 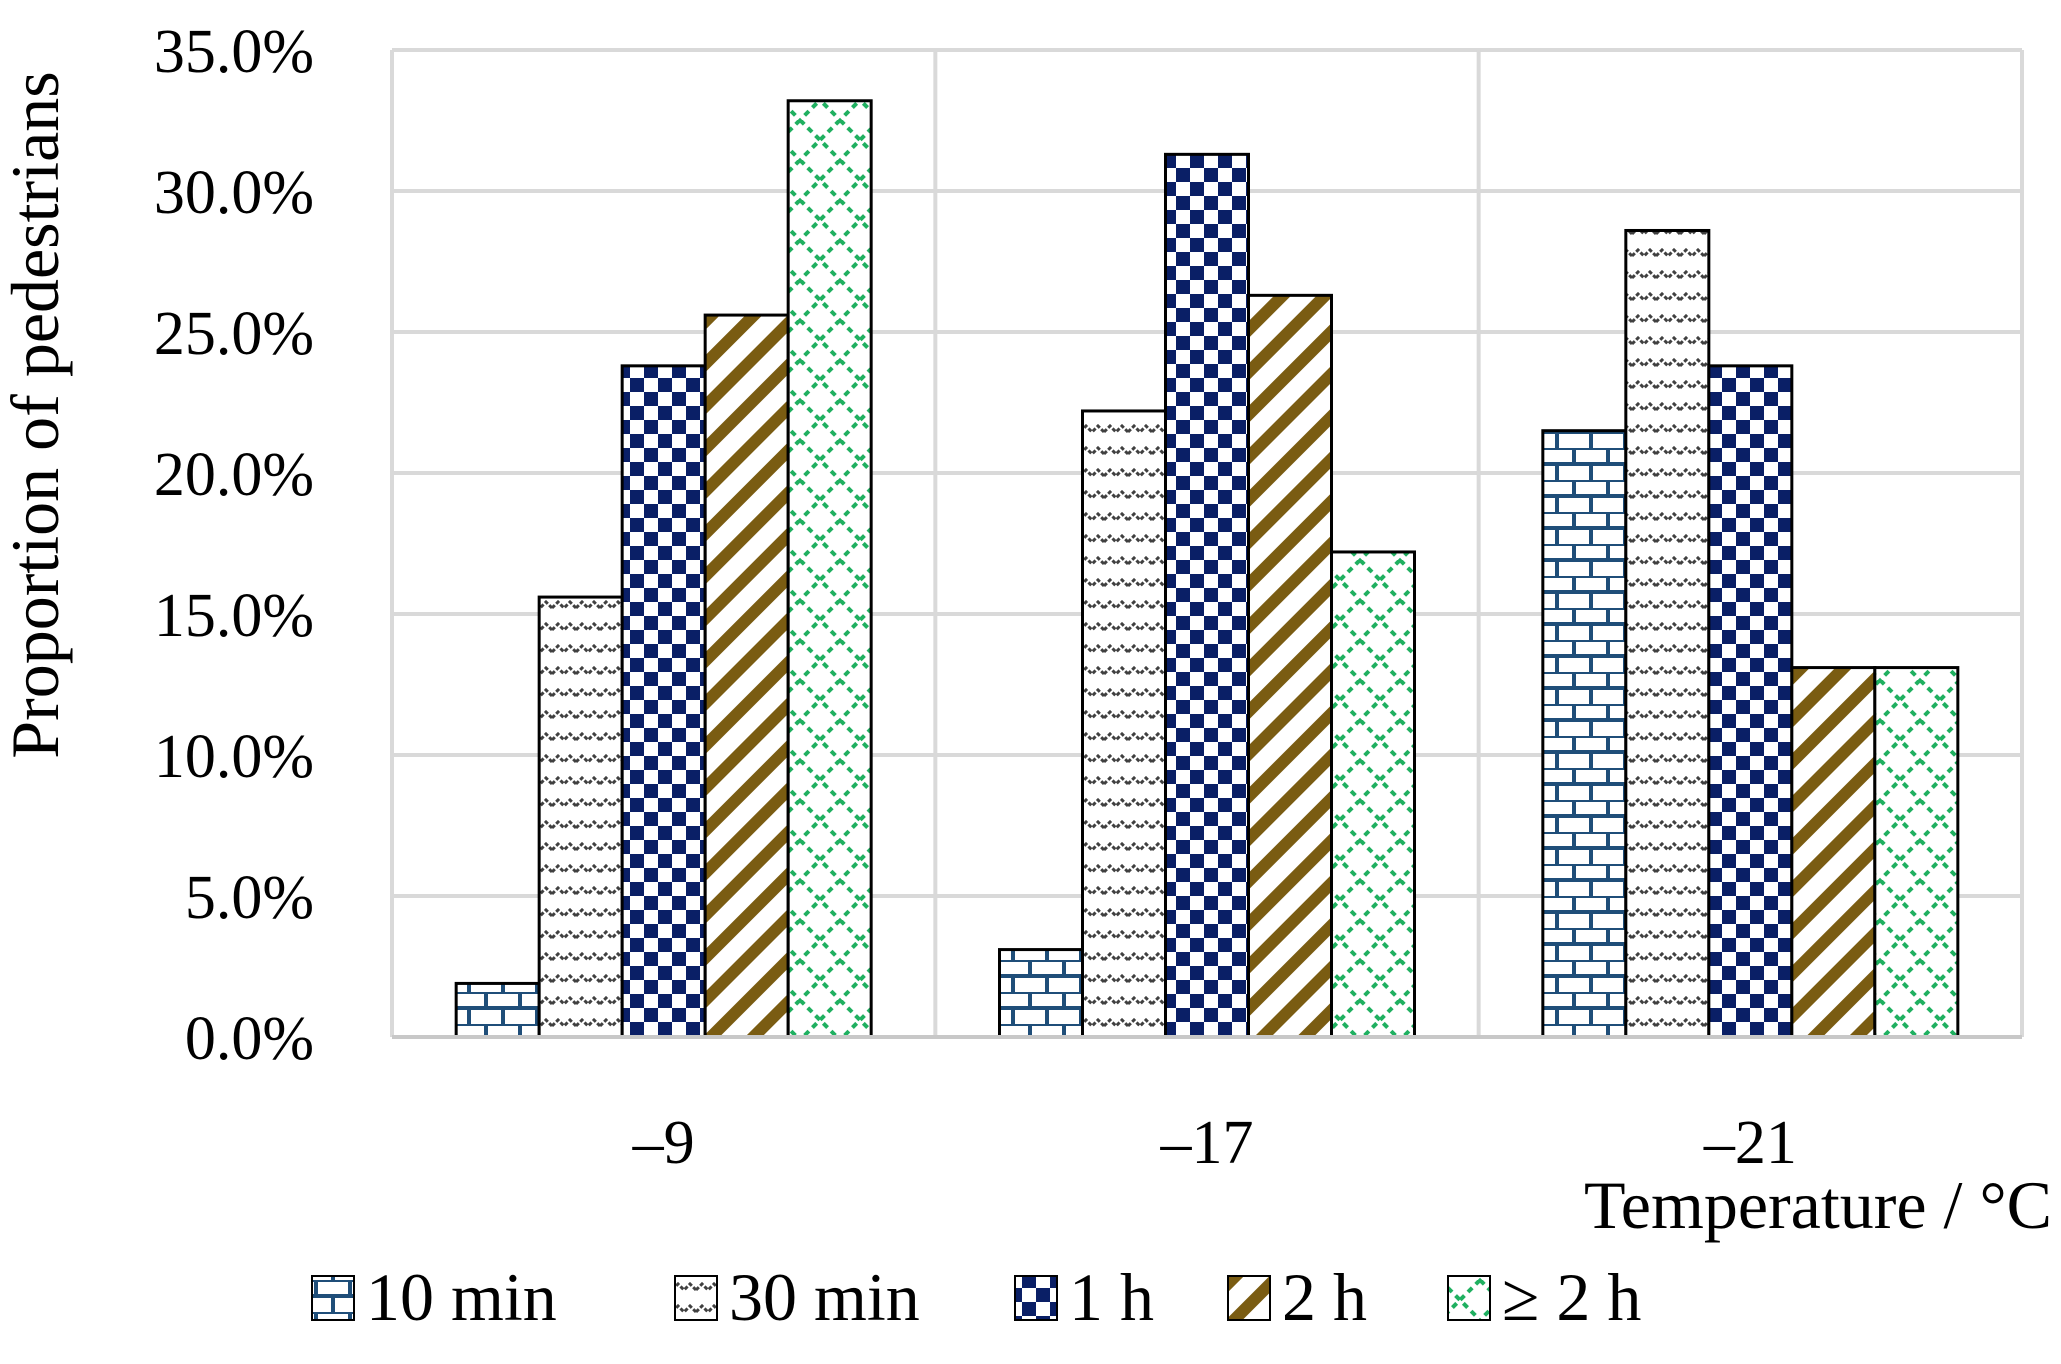 What do you see at coordinates (746, 676) in the screenshot?
I see `bar-s2h-cat0` at bounding box center [746, 676].